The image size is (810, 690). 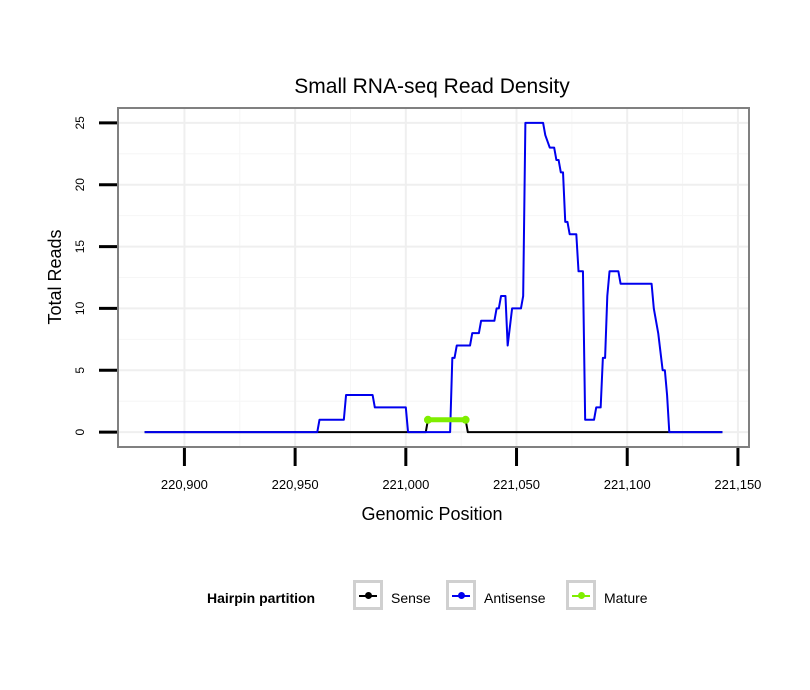 What do you see at coordinates (80, 247) in the screenshot?
I see `y-tick-label: 15` at bounding box center [80, 247].